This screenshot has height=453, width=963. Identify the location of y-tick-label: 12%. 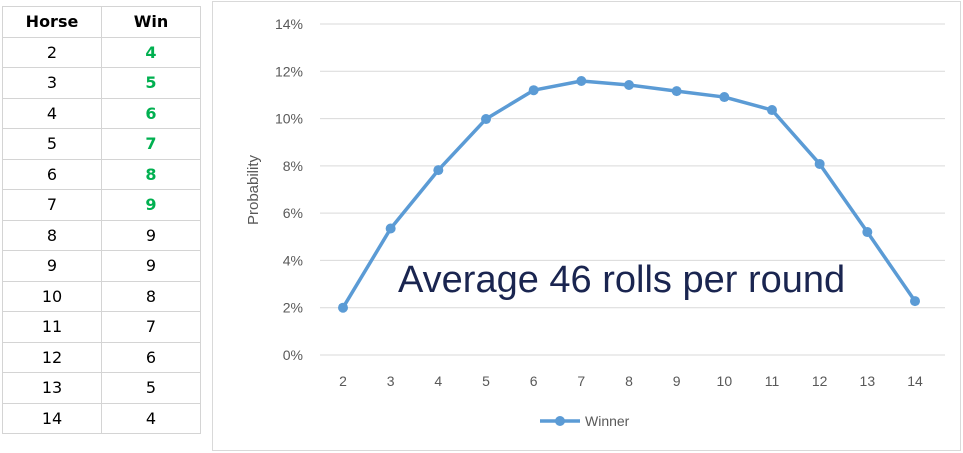
(289, 71).